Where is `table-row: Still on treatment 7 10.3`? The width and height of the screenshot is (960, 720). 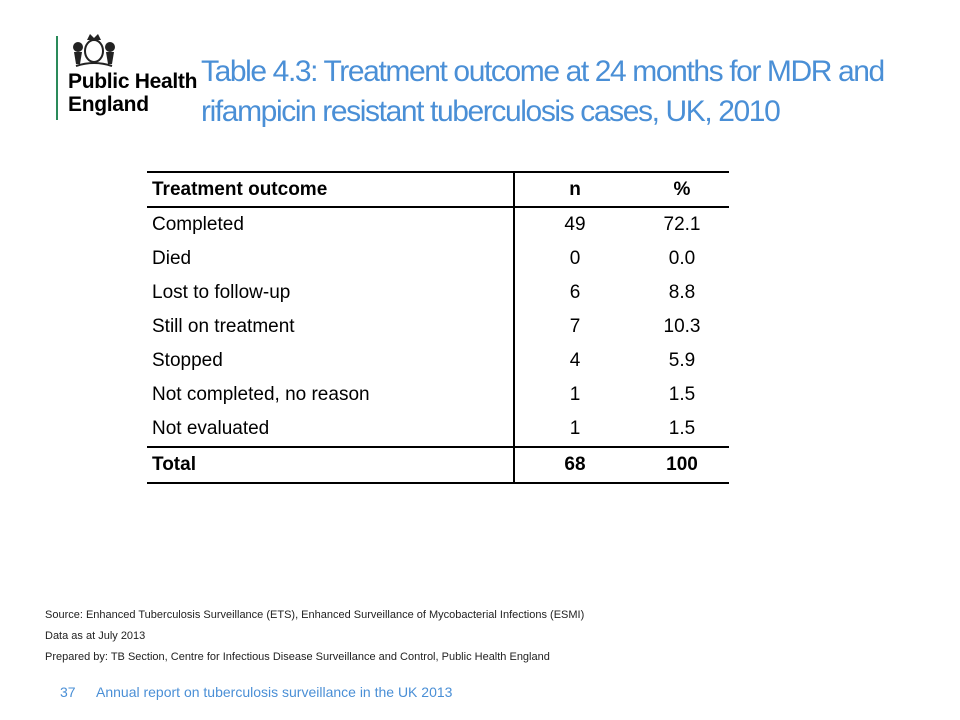 table-row: Still on treatment 7 10.3 is located at coordinates (438, 327).